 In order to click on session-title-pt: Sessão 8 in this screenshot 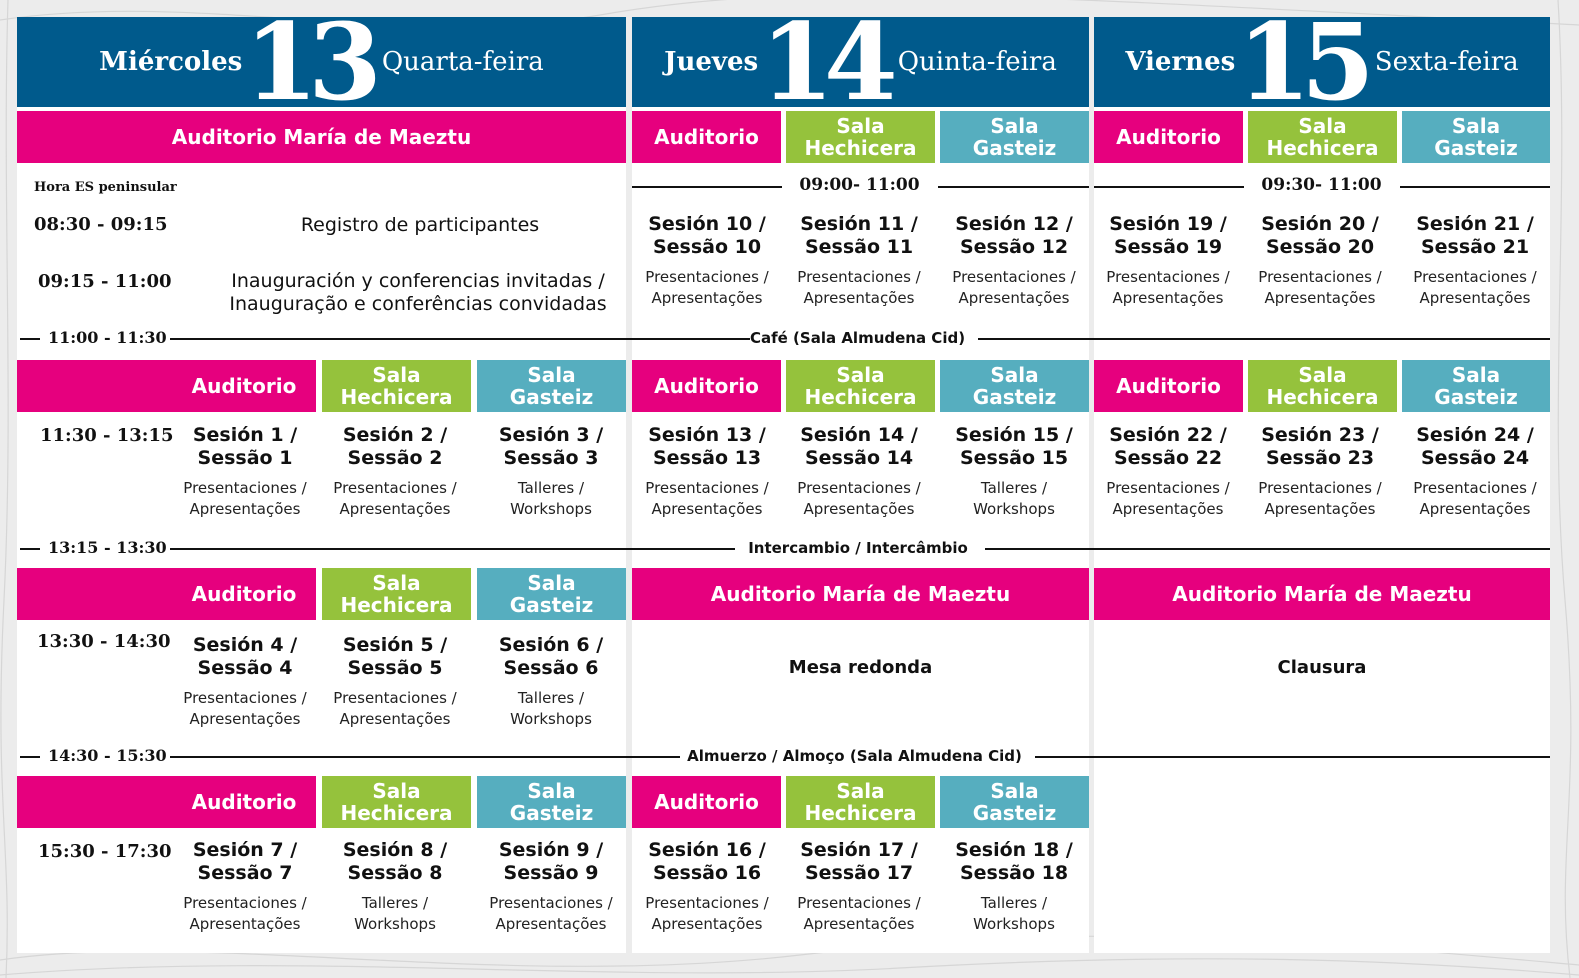, I will do `click(395, 873)`.